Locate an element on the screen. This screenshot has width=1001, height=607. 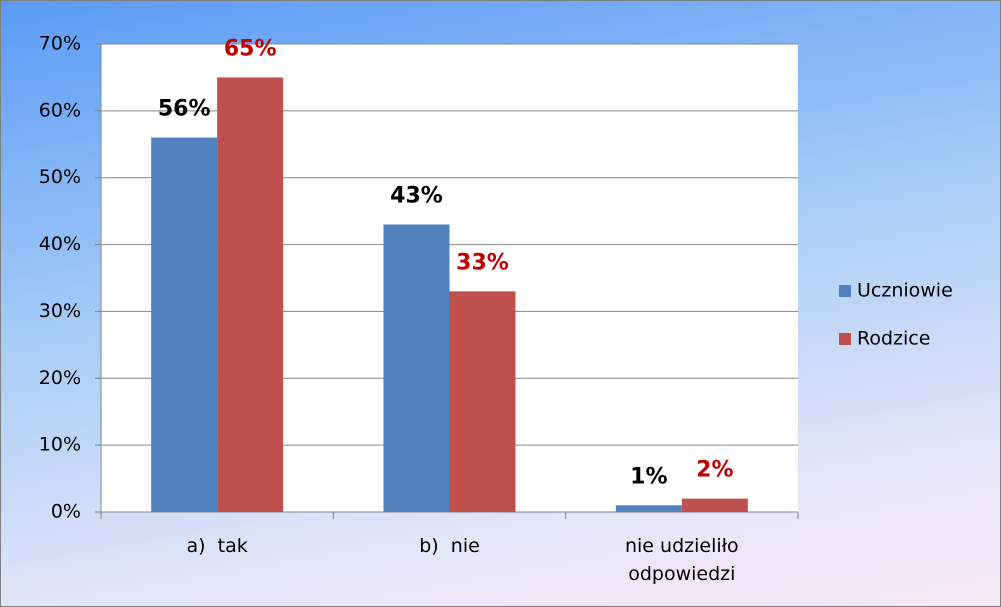
data-label: 2% is located at coordinates (714, 470).